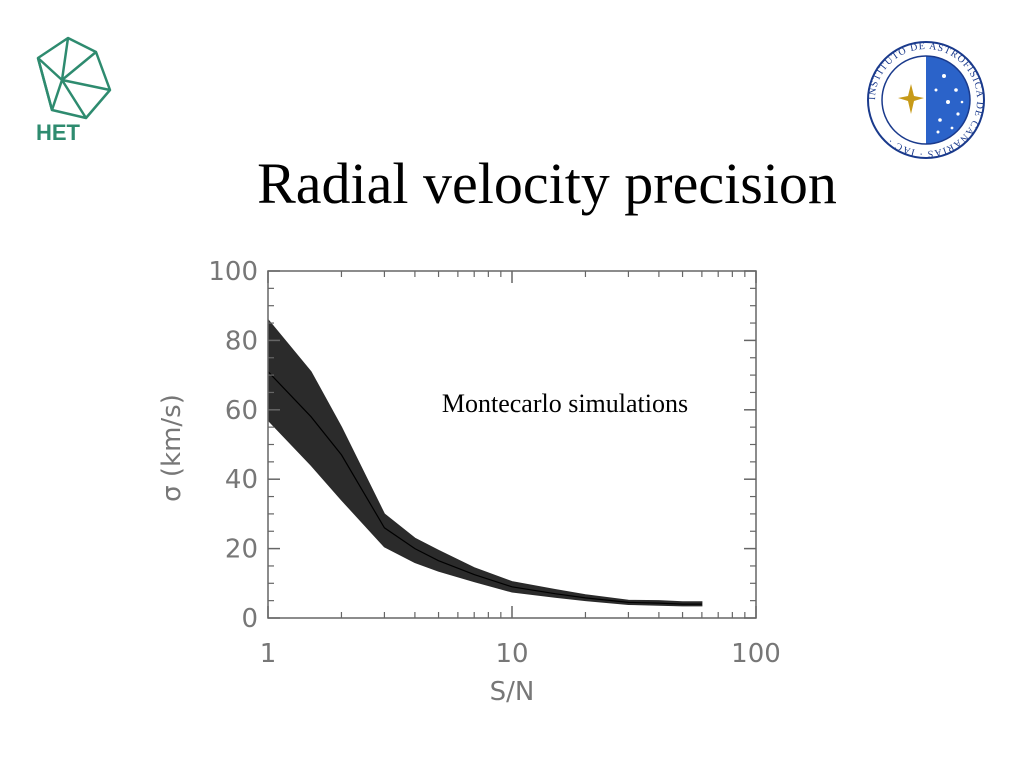  I want to click on y-tick-label: 100, so click(233, 272).